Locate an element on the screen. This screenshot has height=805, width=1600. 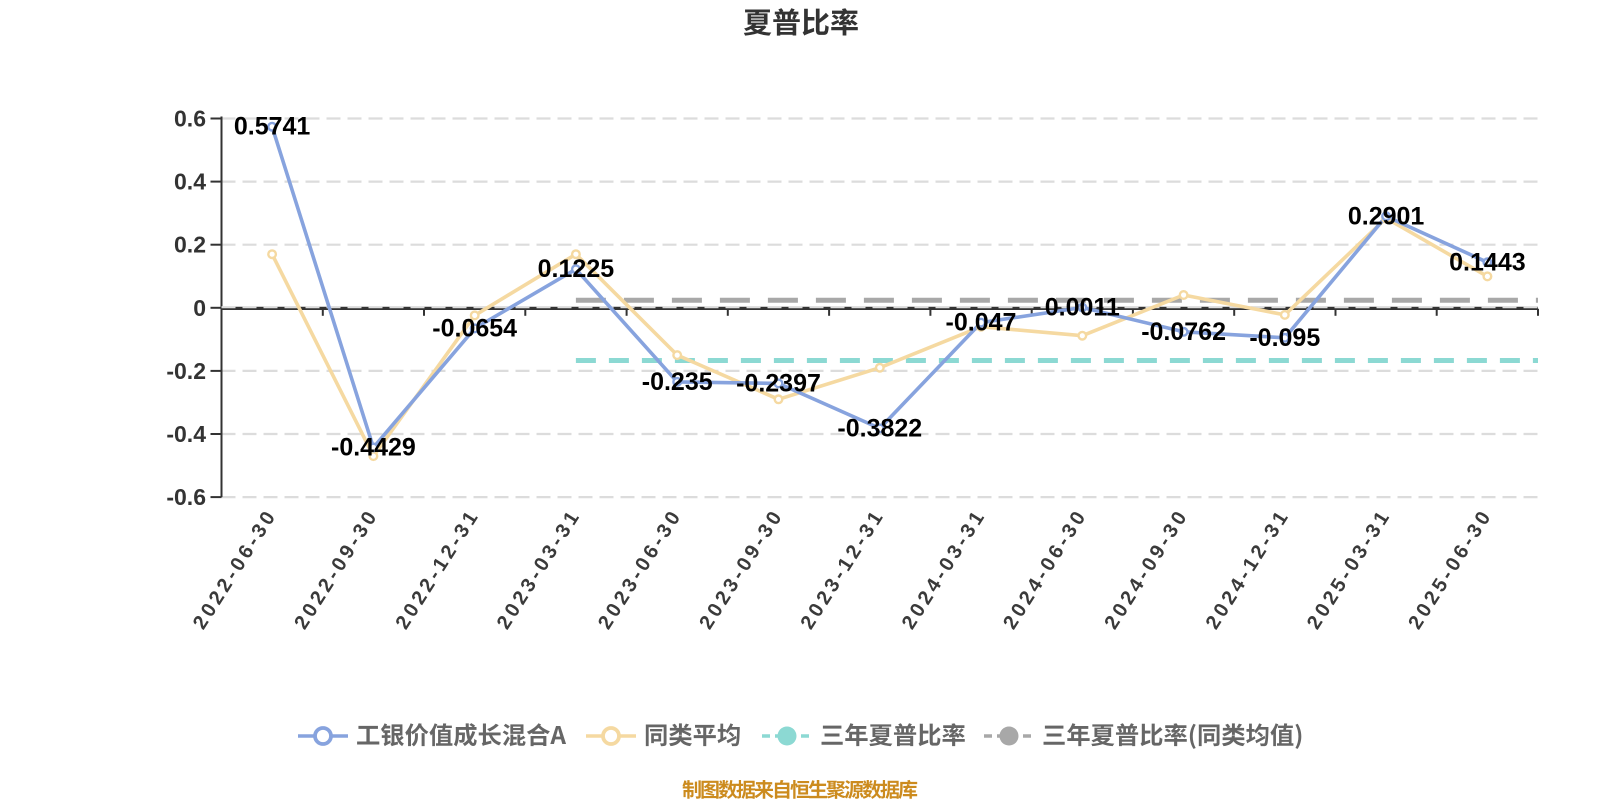
svg-text: 2023-12-31 is located at coordinates (843, 569).